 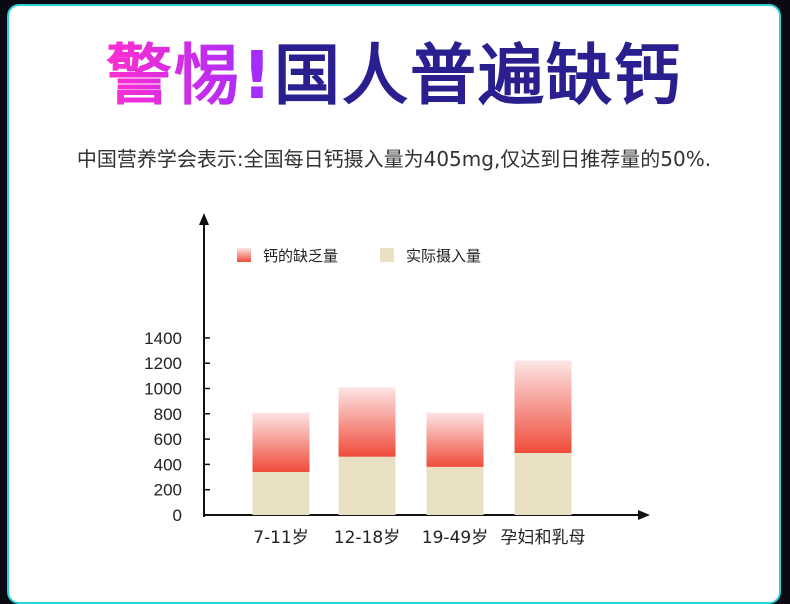 I want to click on y-tick-label: 0, so click(x=177, y=515).